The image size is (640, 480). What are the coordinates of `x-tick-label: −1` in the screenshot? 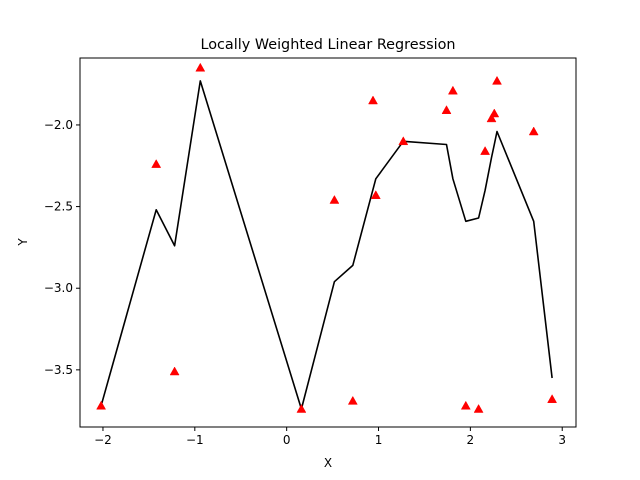 It's located at (195, 440).